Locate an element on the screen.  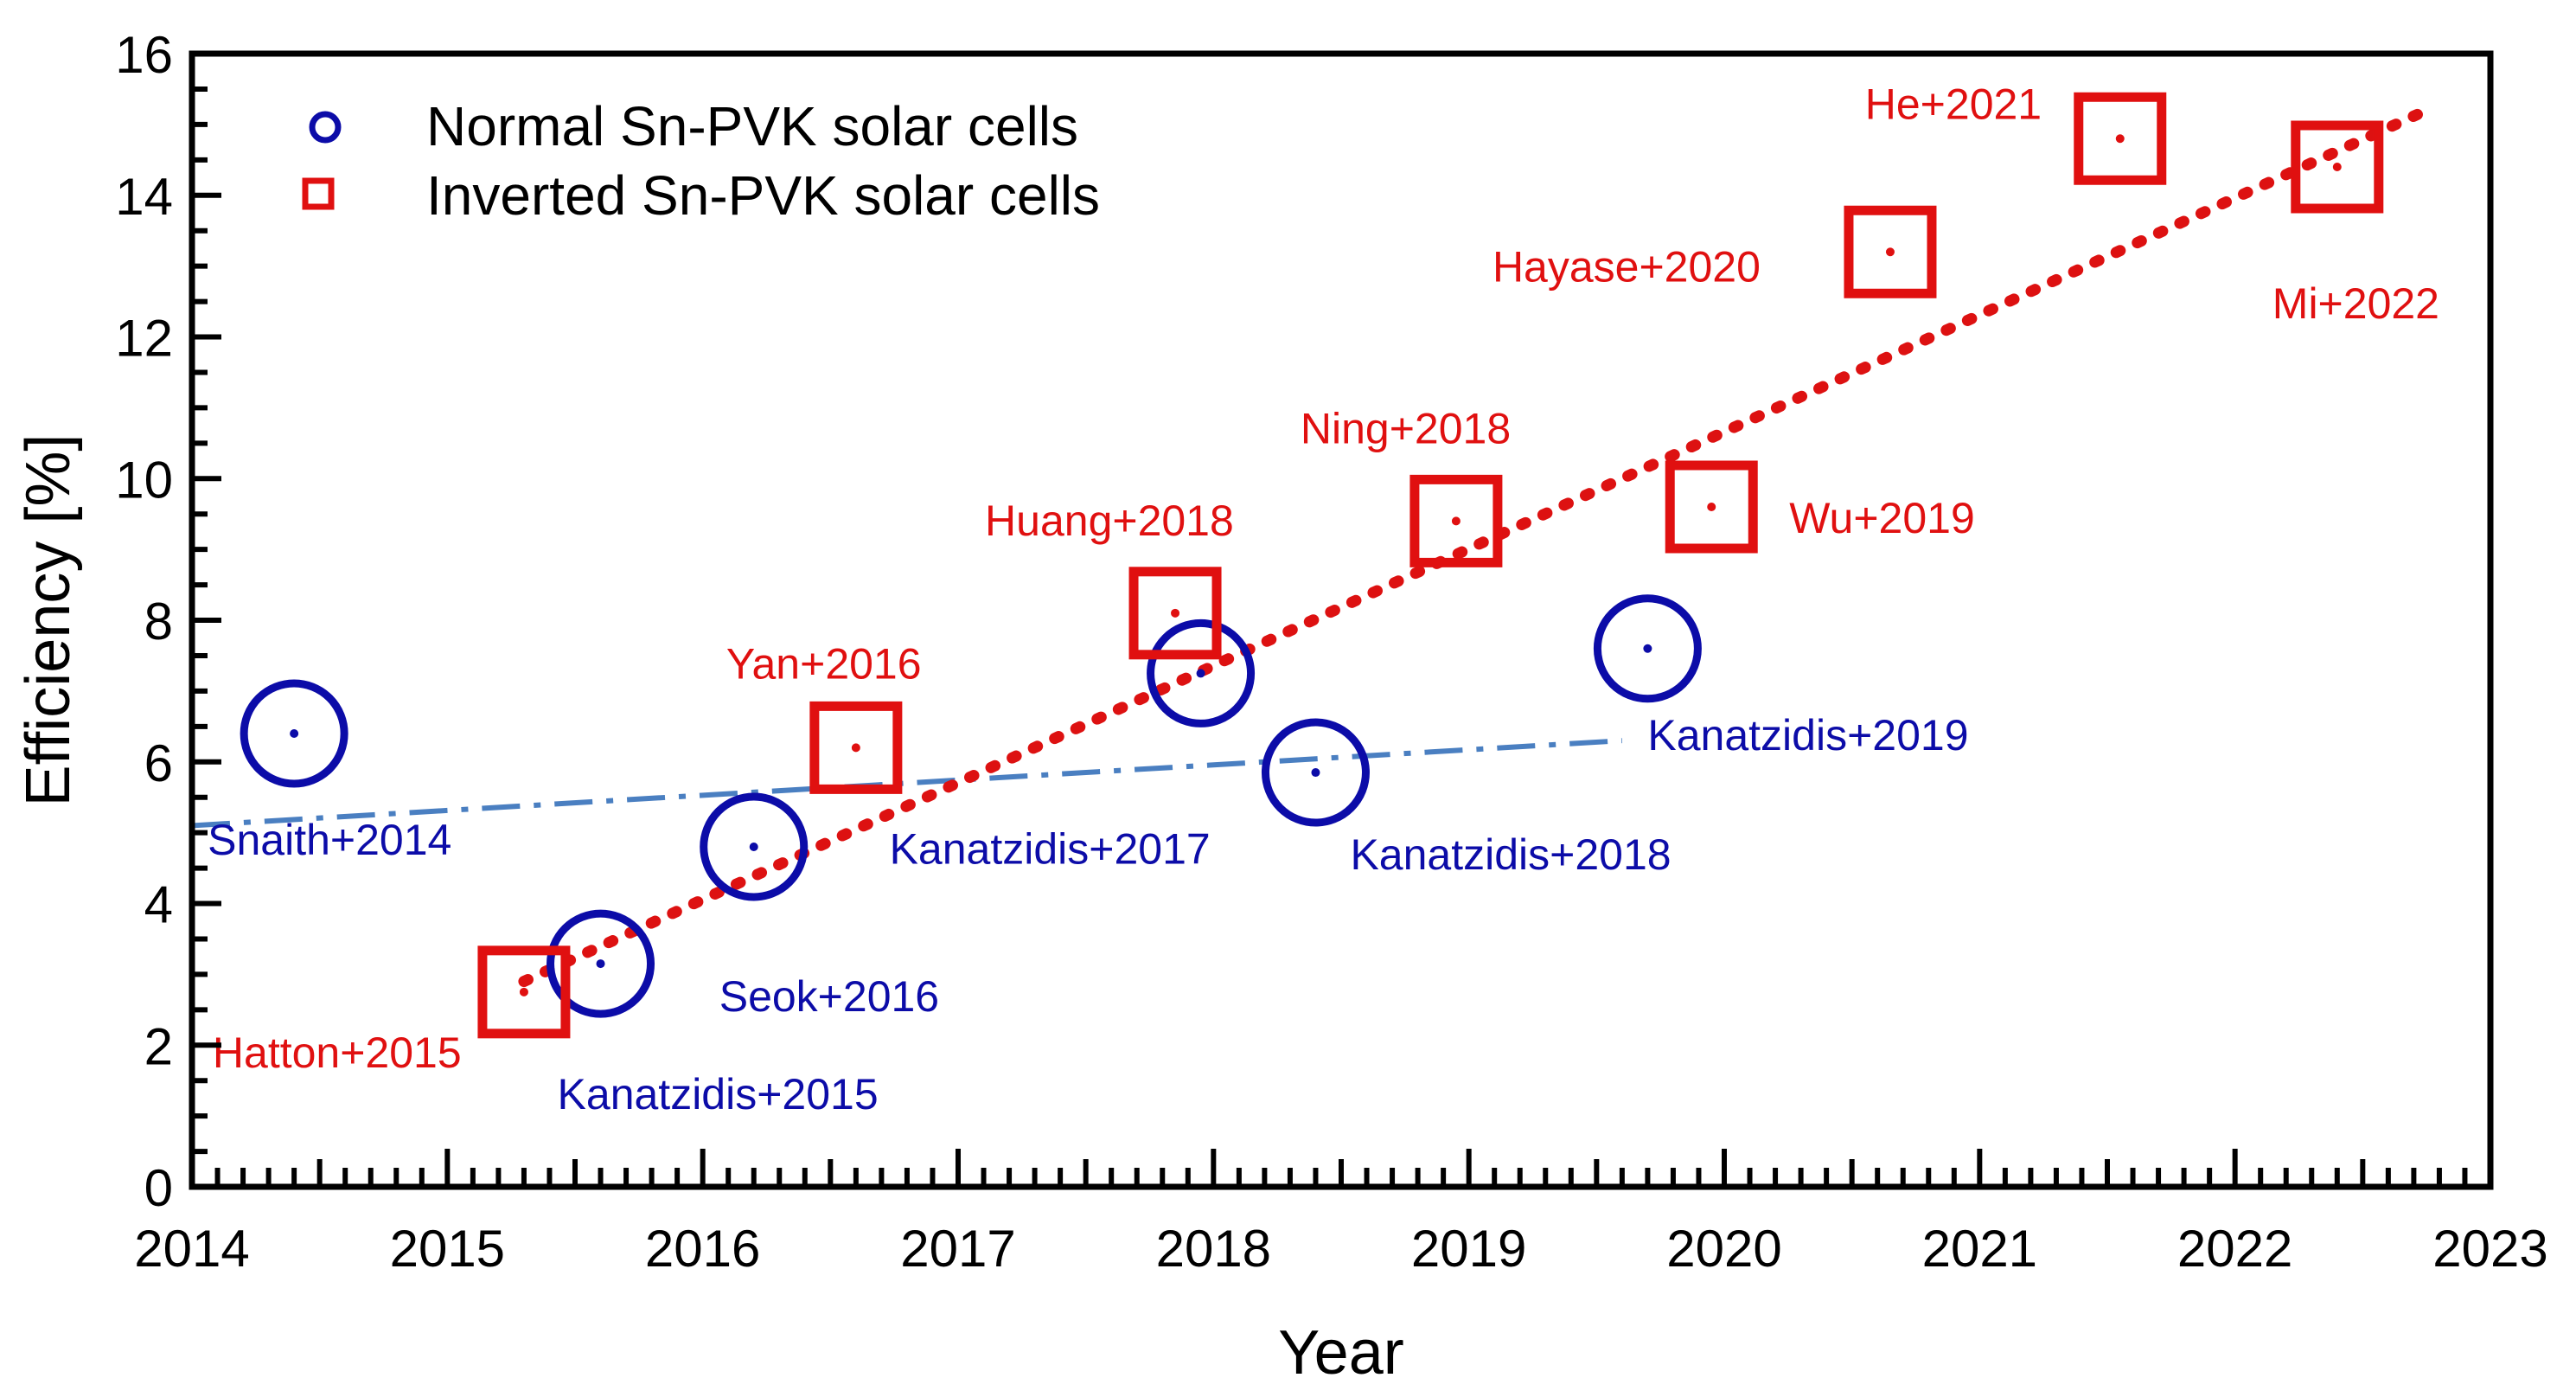
marker-circle-kanatzidis-2018 is located at coordinates (1316, 772).